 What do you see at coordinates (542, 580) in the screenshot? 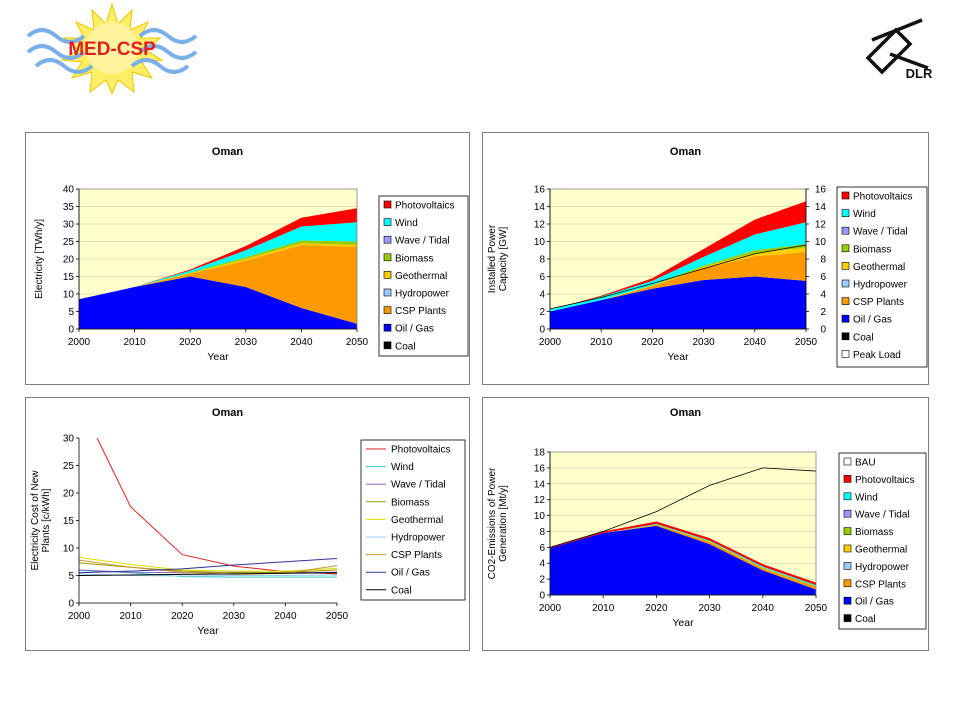
I see `y-tick-label: 2` at bounding box center [542, 580].